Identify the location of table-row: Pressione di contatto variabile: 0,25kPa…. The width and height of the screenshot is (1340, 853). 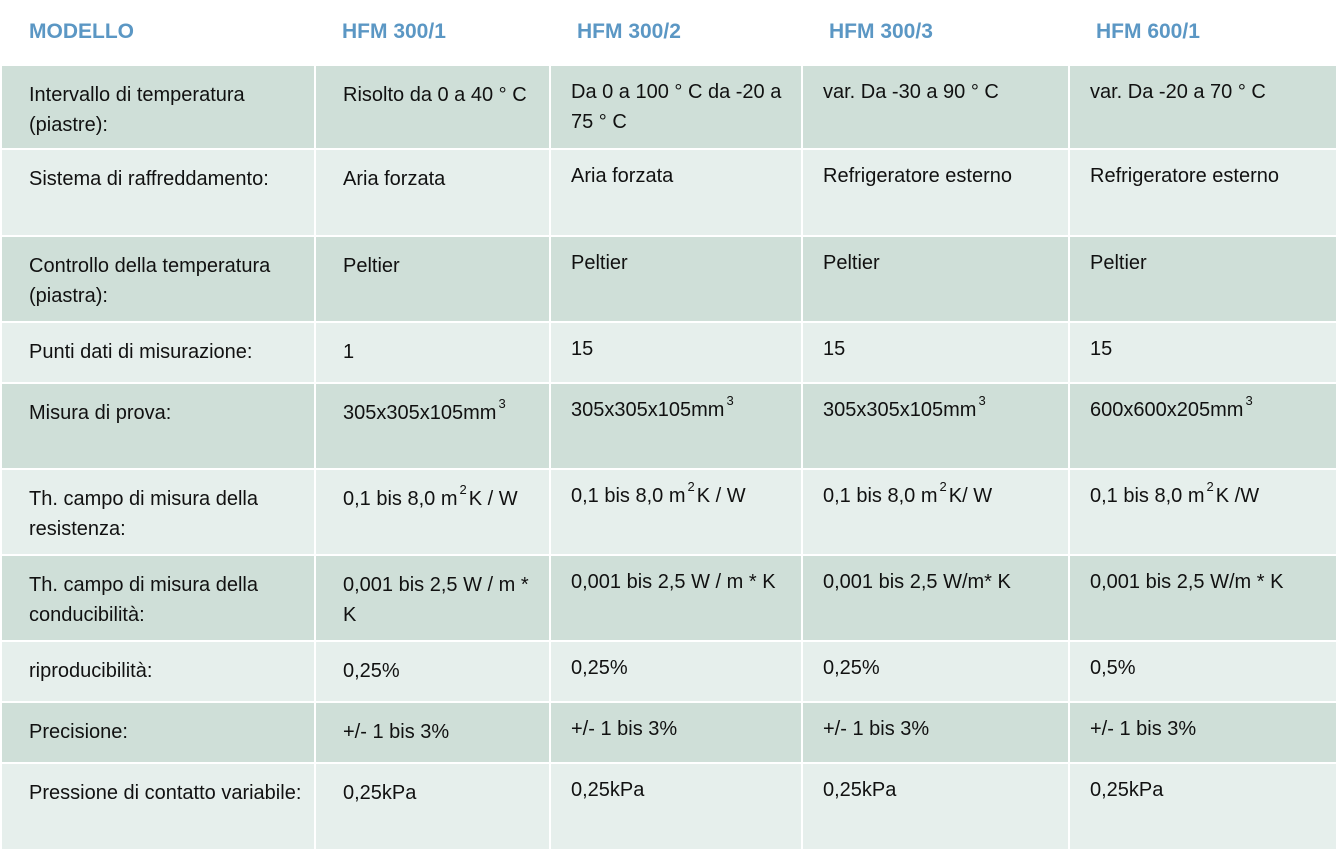
(669, 807).